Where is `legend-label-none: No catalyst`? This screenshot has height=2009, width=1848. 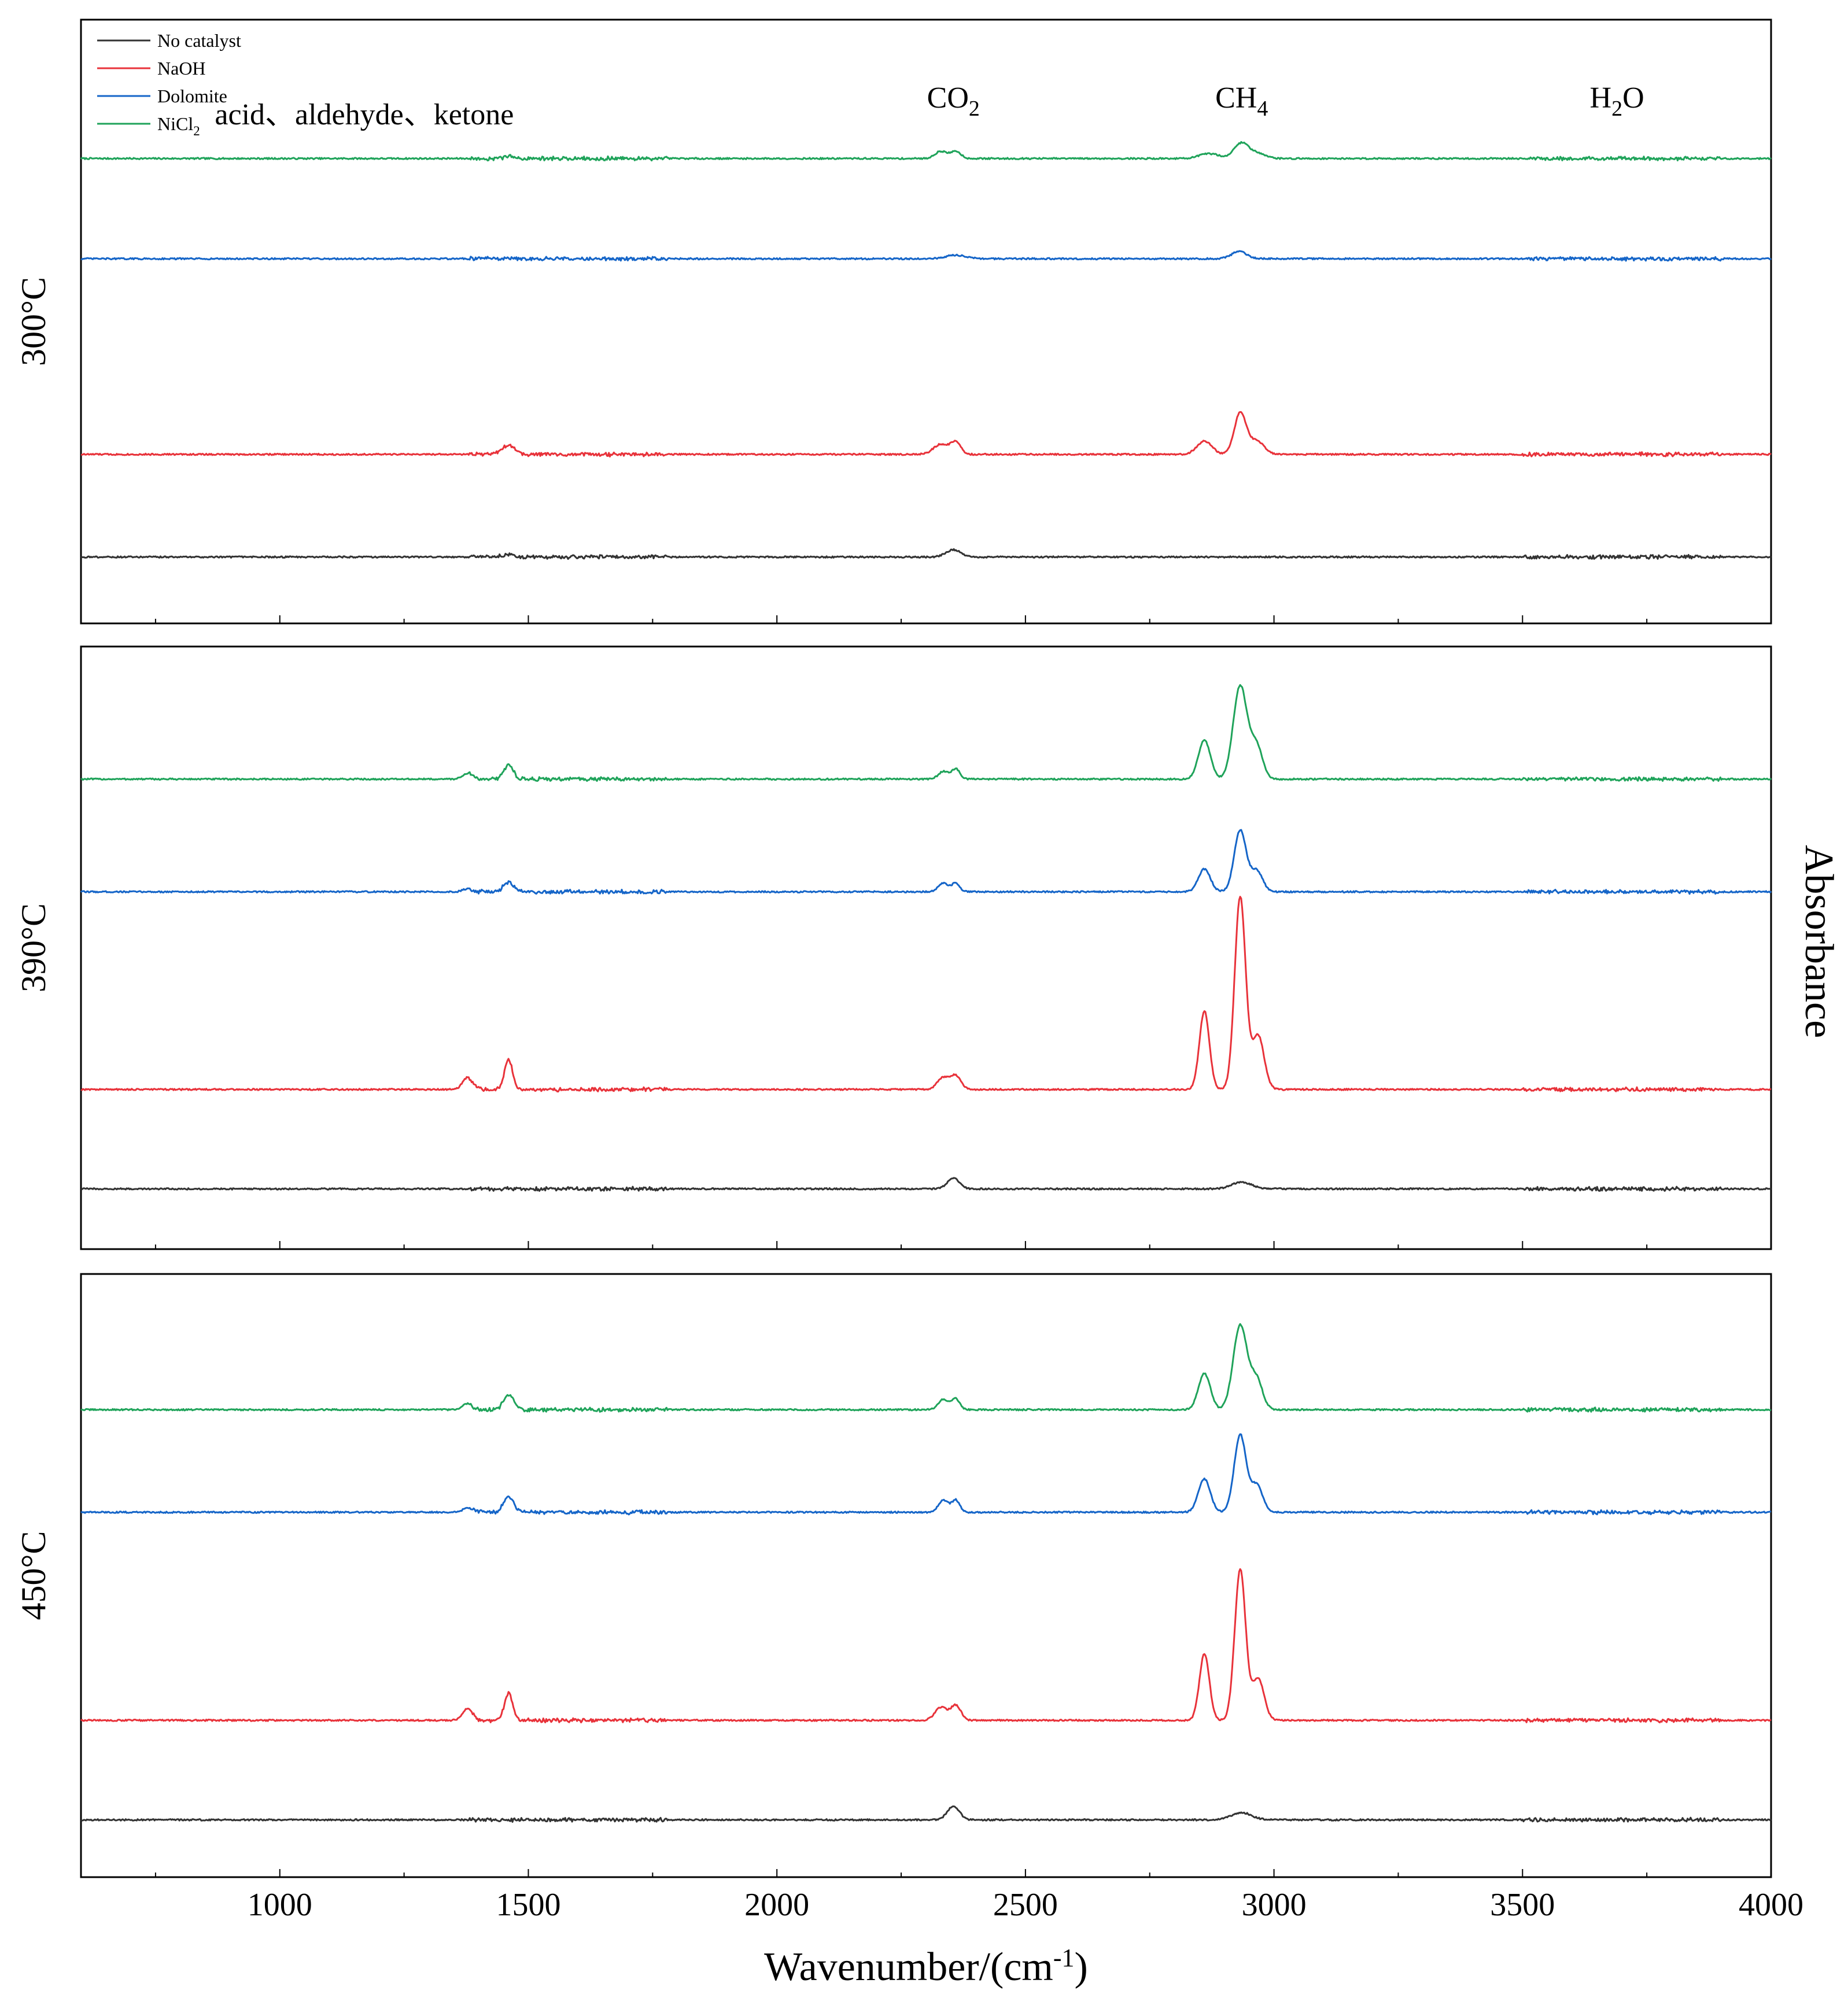
legend-label-none: No catalyst is located at coordinates (199, 40).